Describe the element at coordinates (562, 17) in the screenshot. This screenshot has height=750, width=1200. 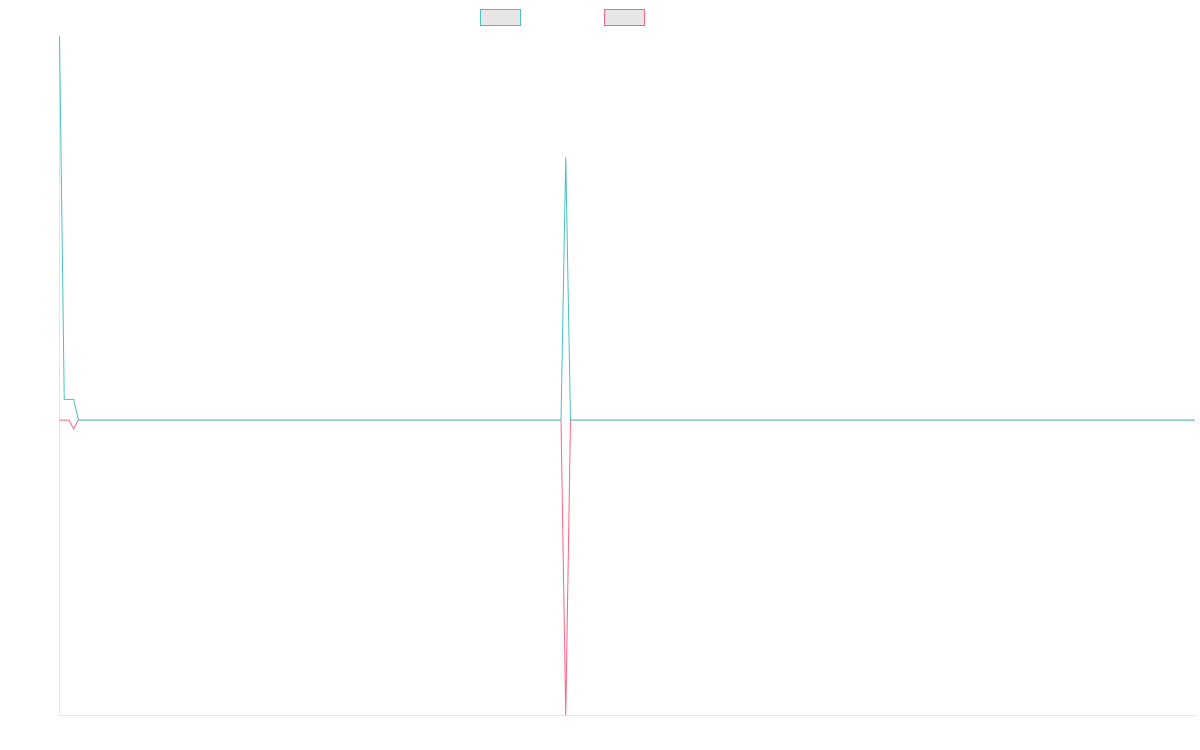
I see `legend` at that location.